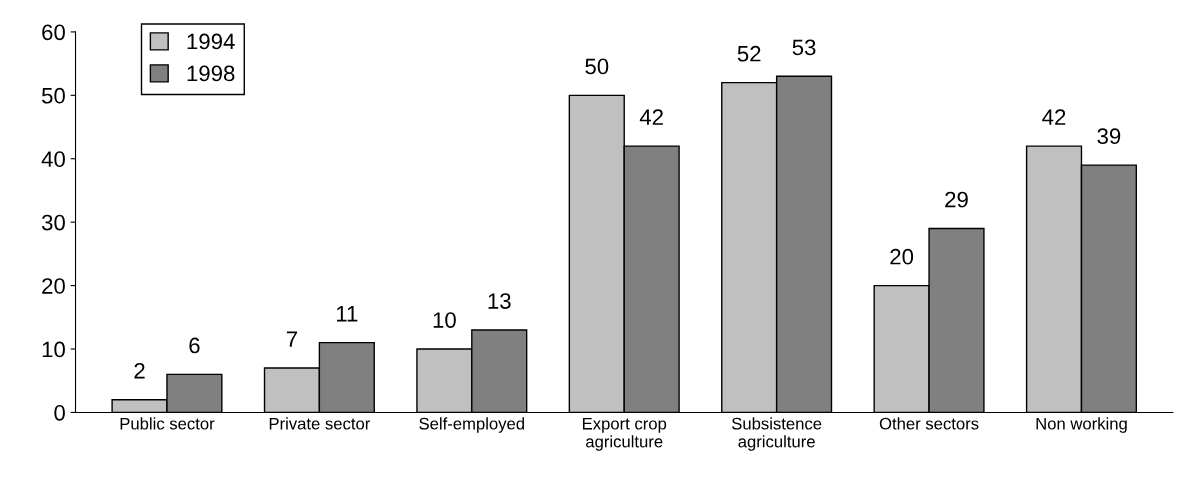 This screenshot has width=1180, height=491. Describe the element at coordinates (139, 370) in the screenshot. I see `data-label: 2` at that location.